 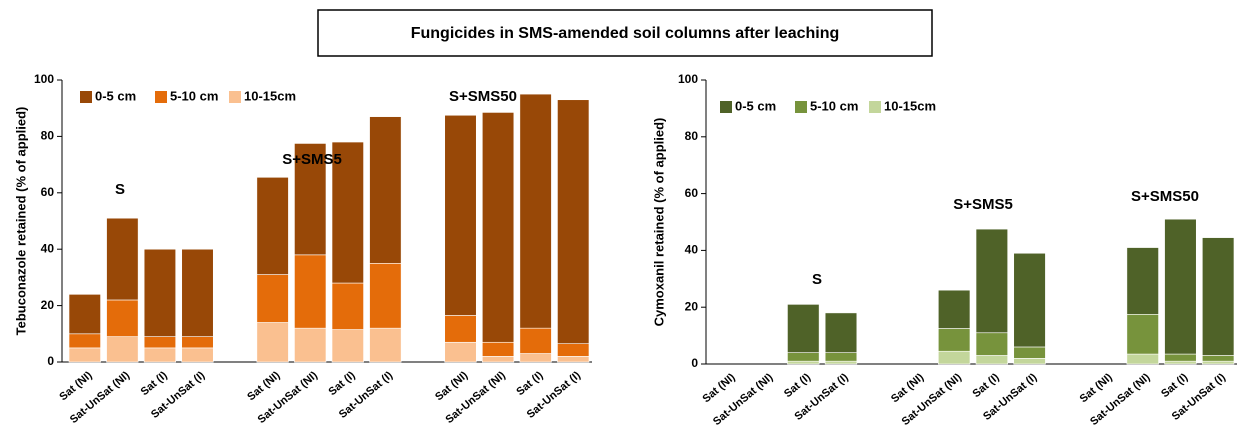 I want to click on title-box, so click(x=625, y=33).